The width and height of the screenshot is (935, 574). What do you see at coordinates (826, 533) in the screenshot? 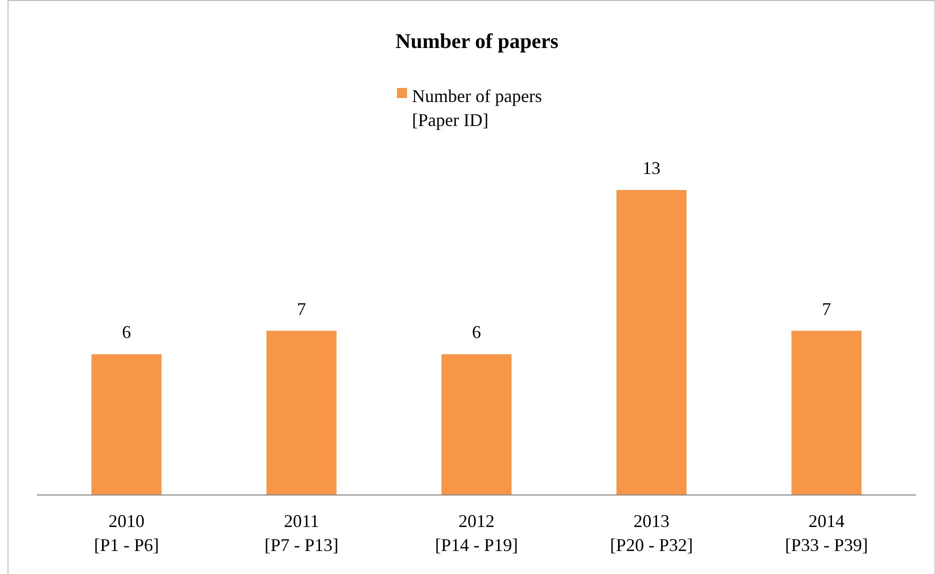
I see `x-tick-label: 2014 [P33 - P39]` at bounding box center [826, 533].